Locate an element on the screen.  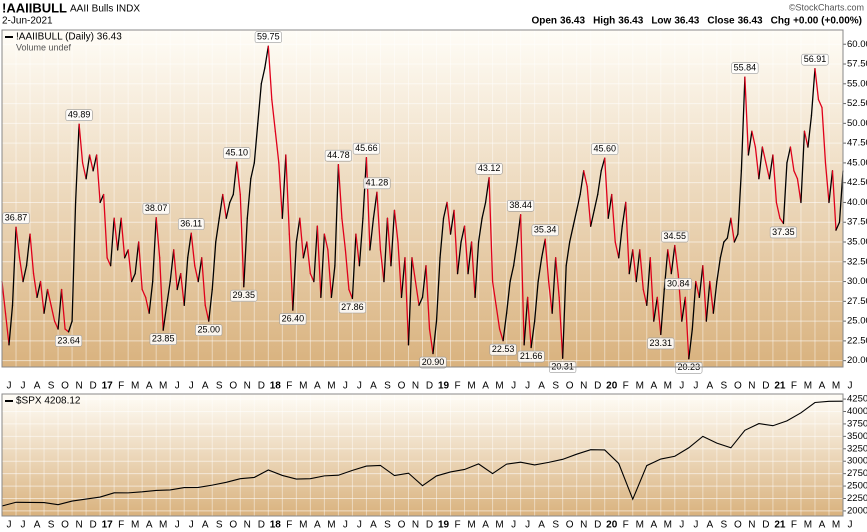
y-tick-label: 3750 is located at coordinates (857, 423).